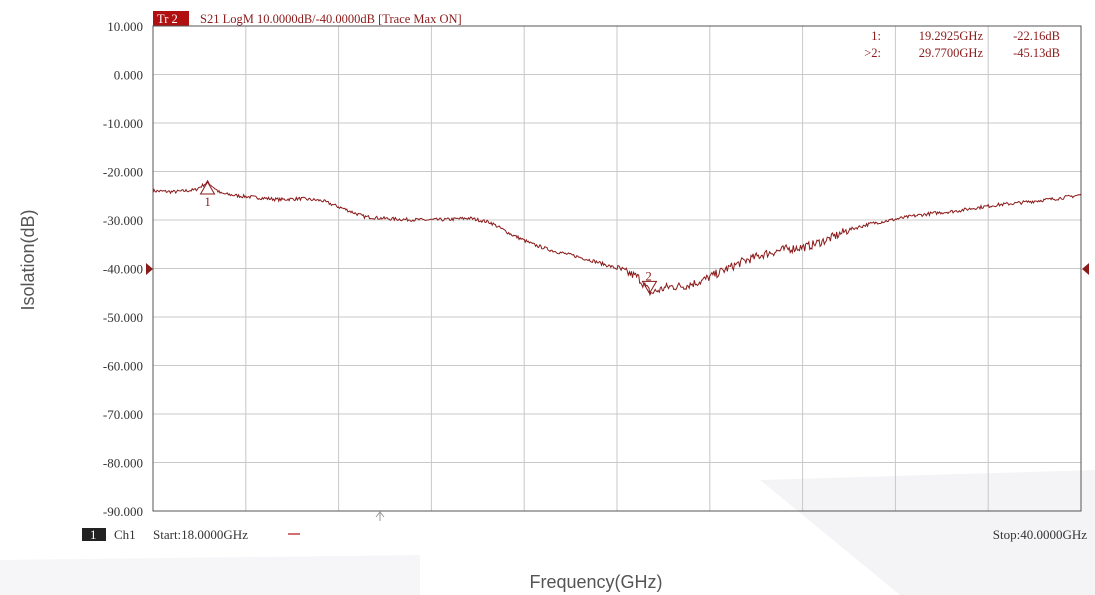 The image size is (1095, 595). Describe the element at coordinates (123, 123) in the screenshot. I see `y-tick-label: -10.000` at that location.